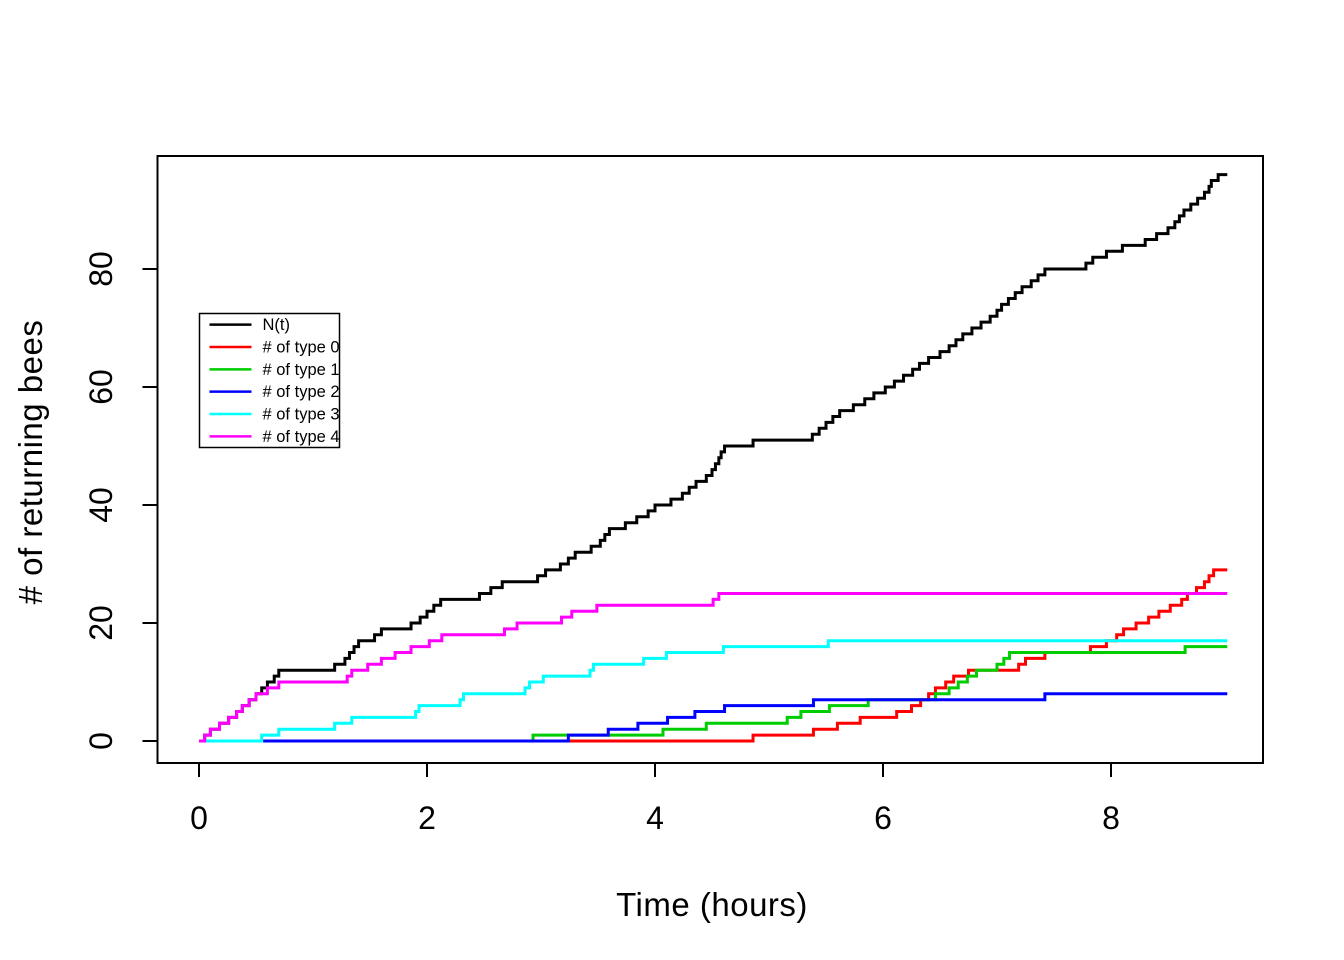  I want to click on legend-label: # of type 2, so click(301, 392).